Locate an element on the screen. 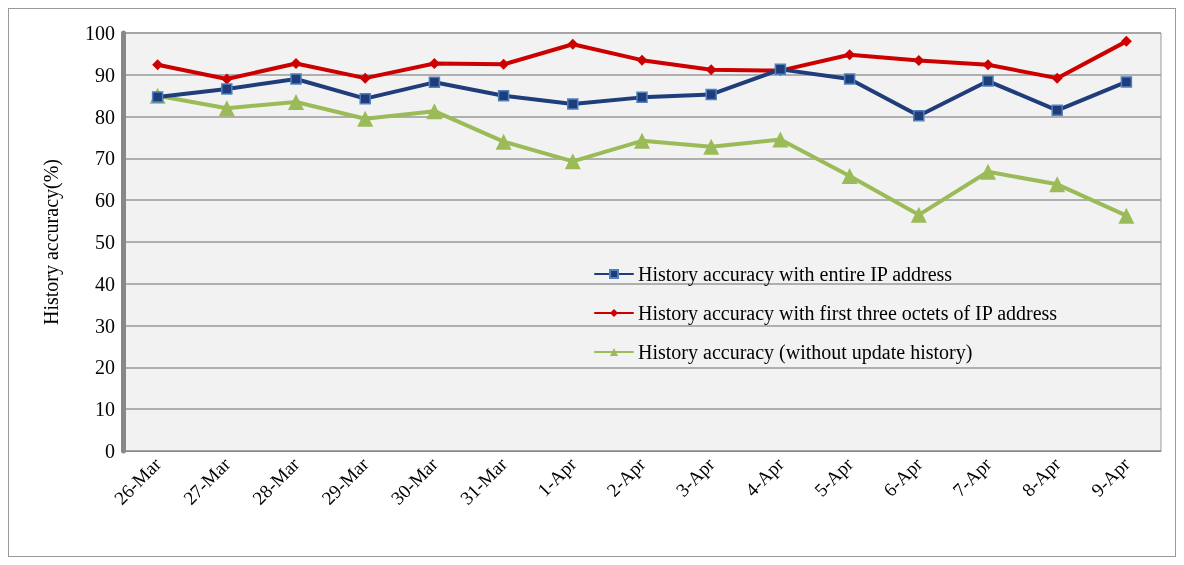 This screenshot has width=1184, height=565. legend-label: History accuracy (without update history) is located at coordinates (805, 352).